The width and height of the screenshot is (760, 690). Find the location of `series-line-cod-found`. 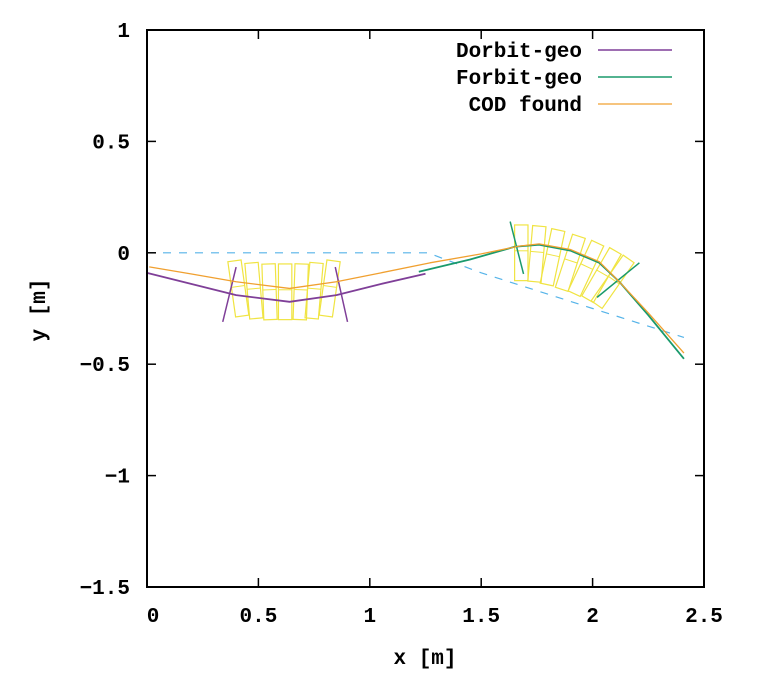

series-line-cod-found is located at coordinates (416, 298).